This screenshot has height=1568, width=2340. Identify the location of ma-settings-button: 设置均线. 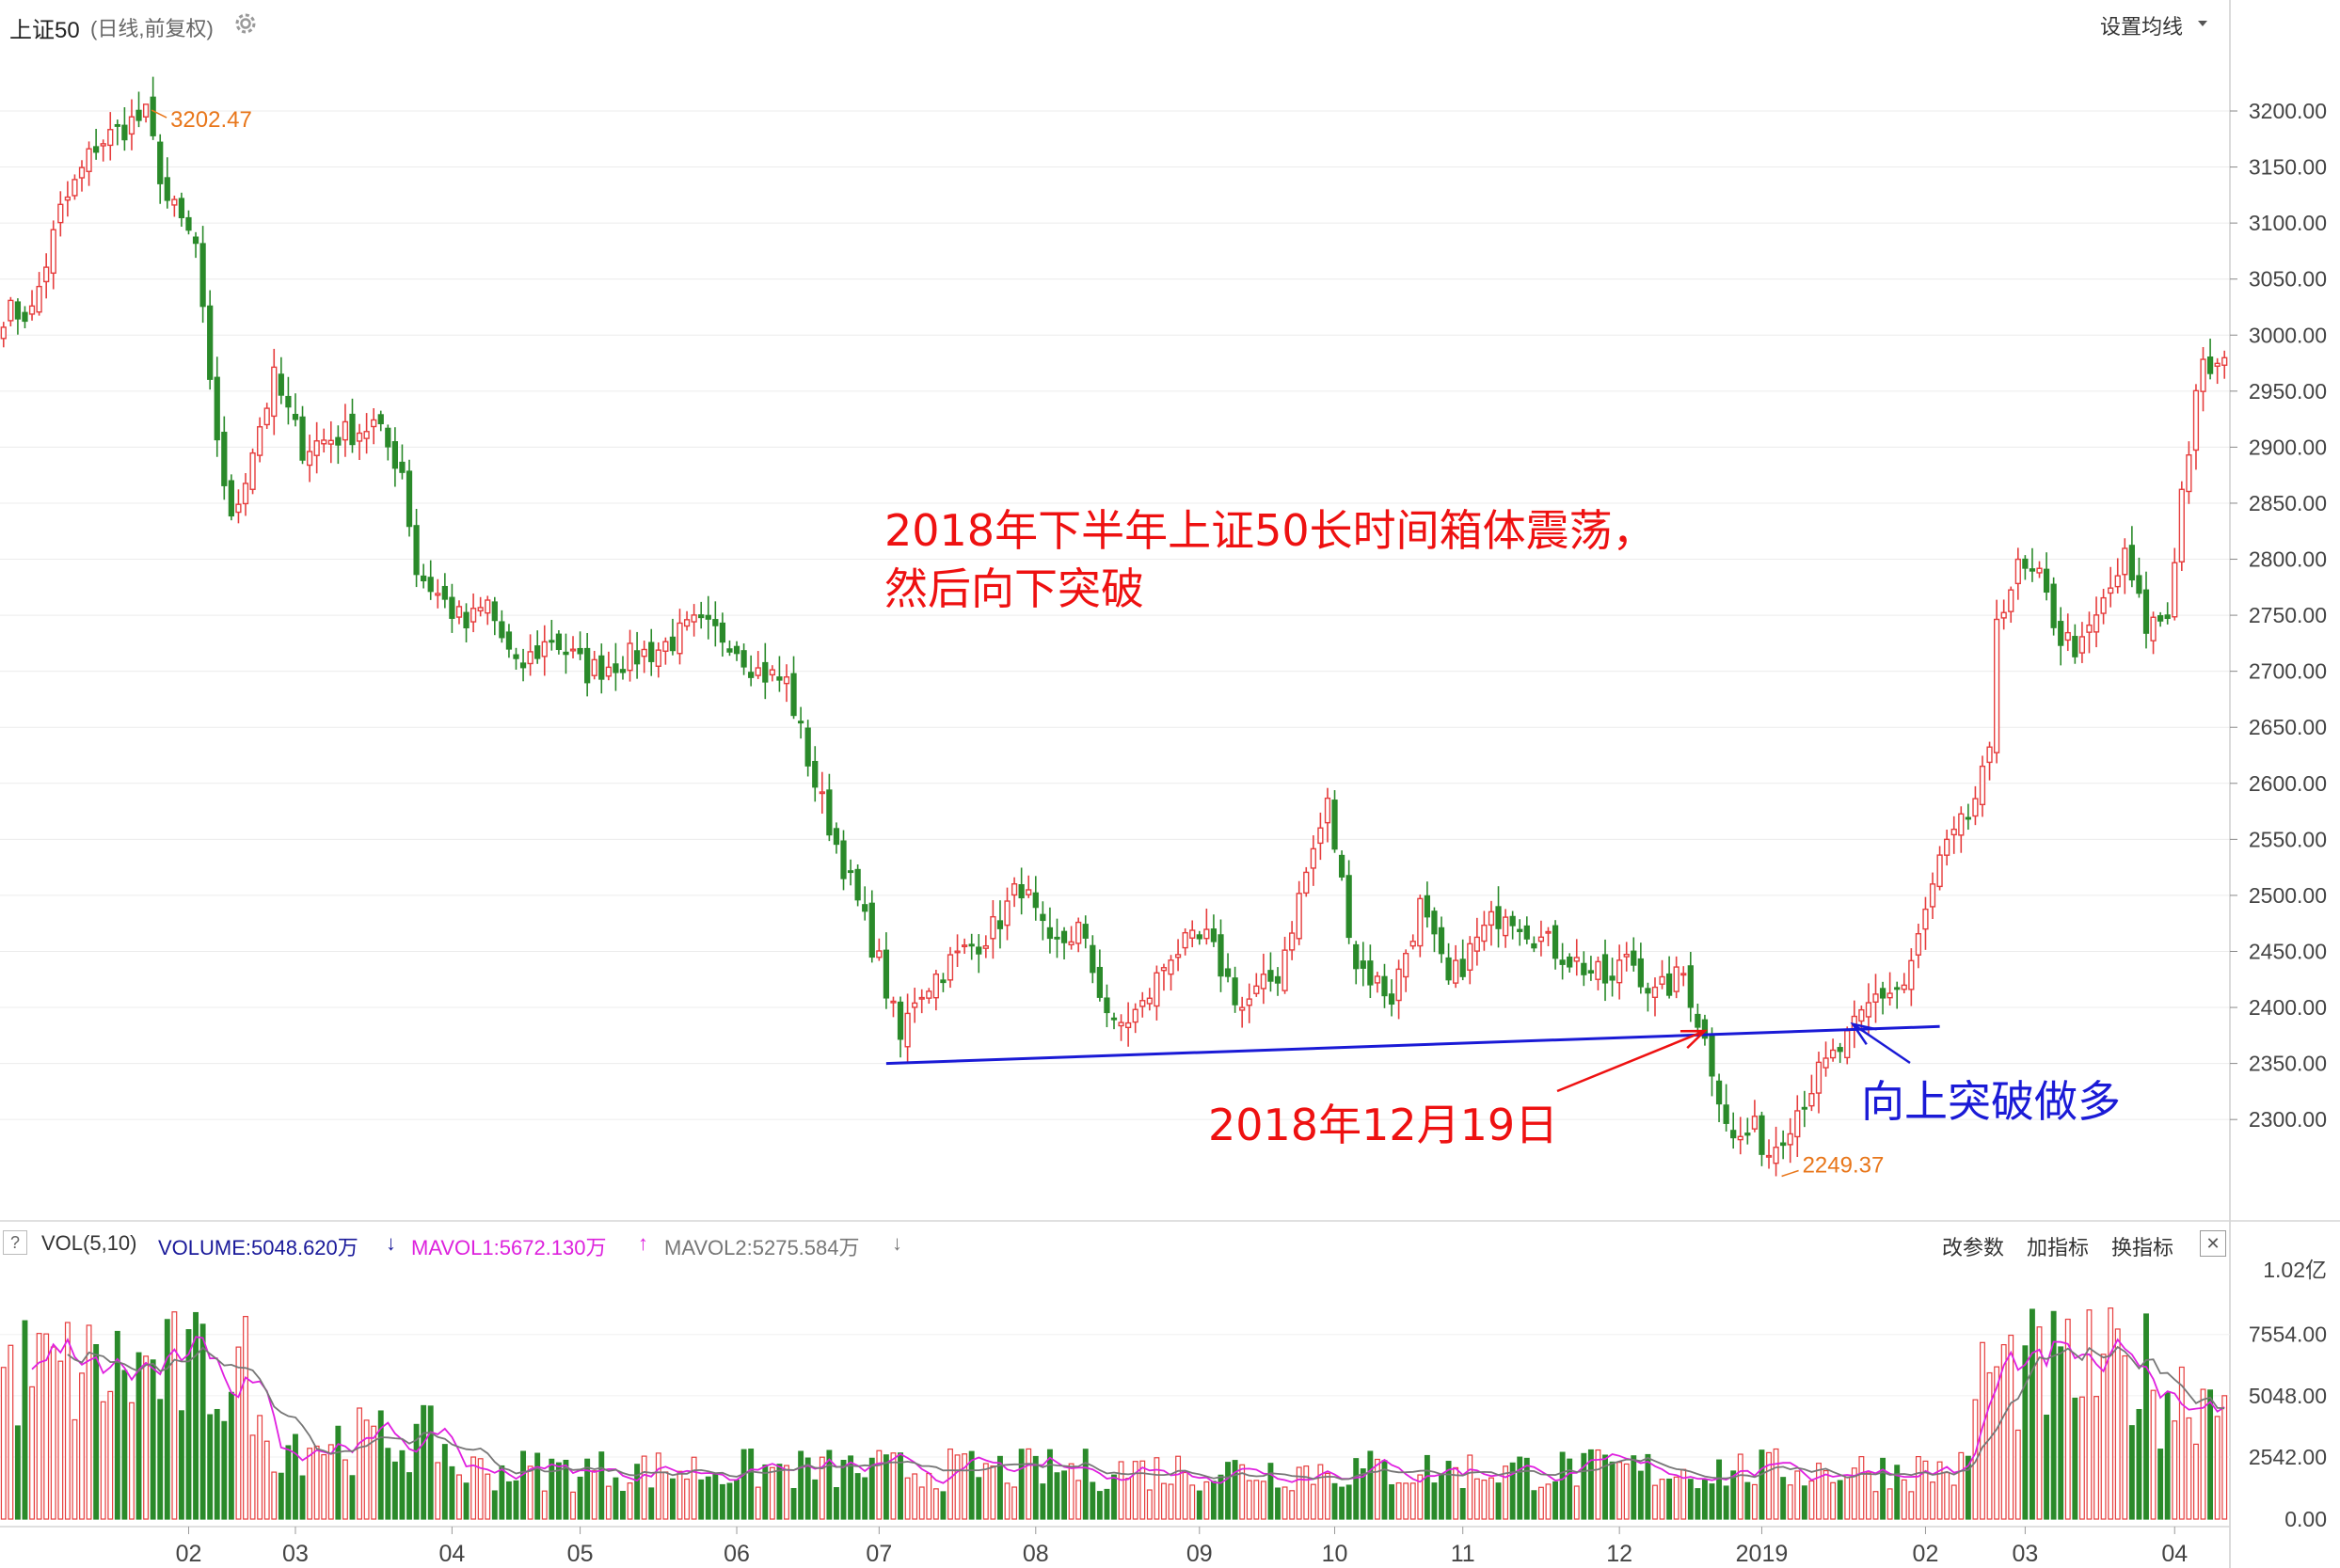
(2142, 27).